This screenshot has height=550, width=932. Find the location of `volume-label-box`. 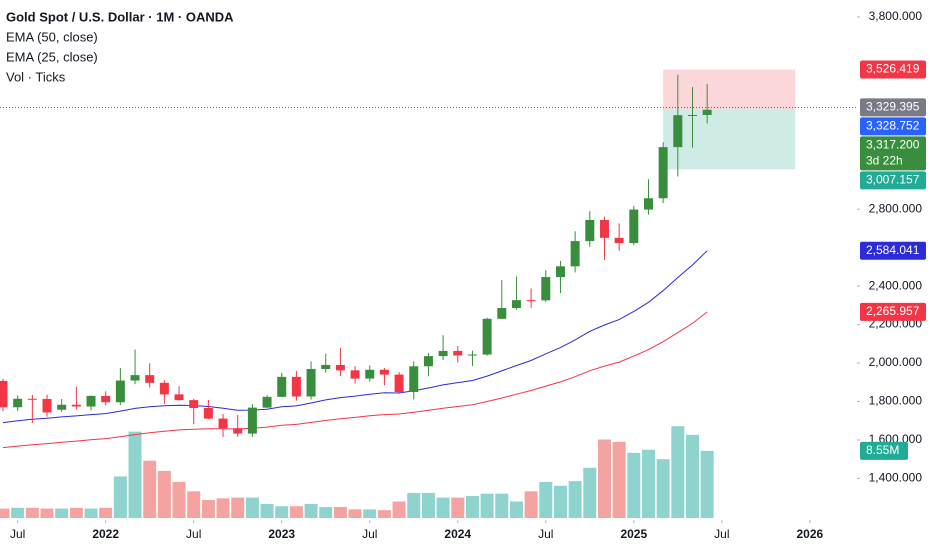

volume-label-box is located at coordinates (884, 450).